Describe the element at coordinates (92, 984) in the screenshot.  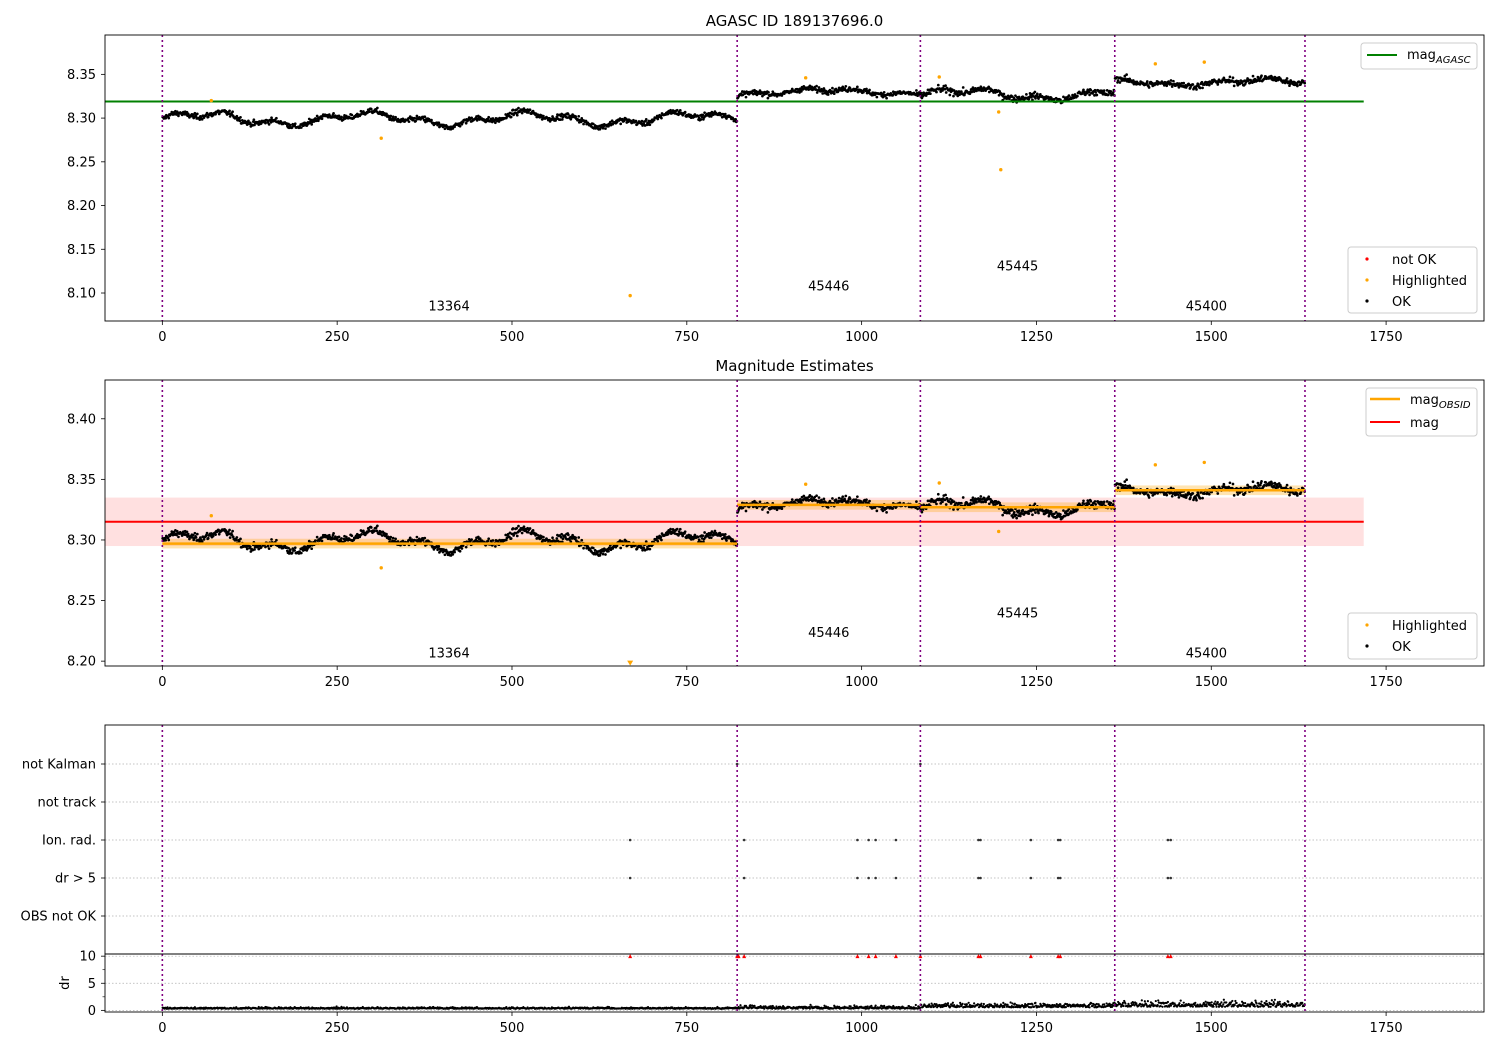
I see `dr-ytick-label: 5` at that location.